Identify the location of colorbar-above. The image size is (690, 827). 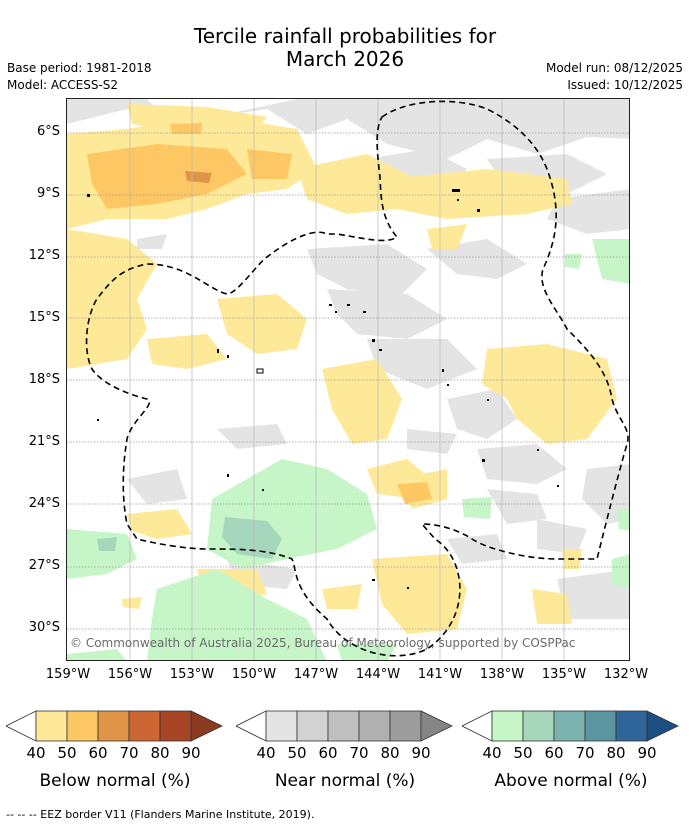
(570, 726).